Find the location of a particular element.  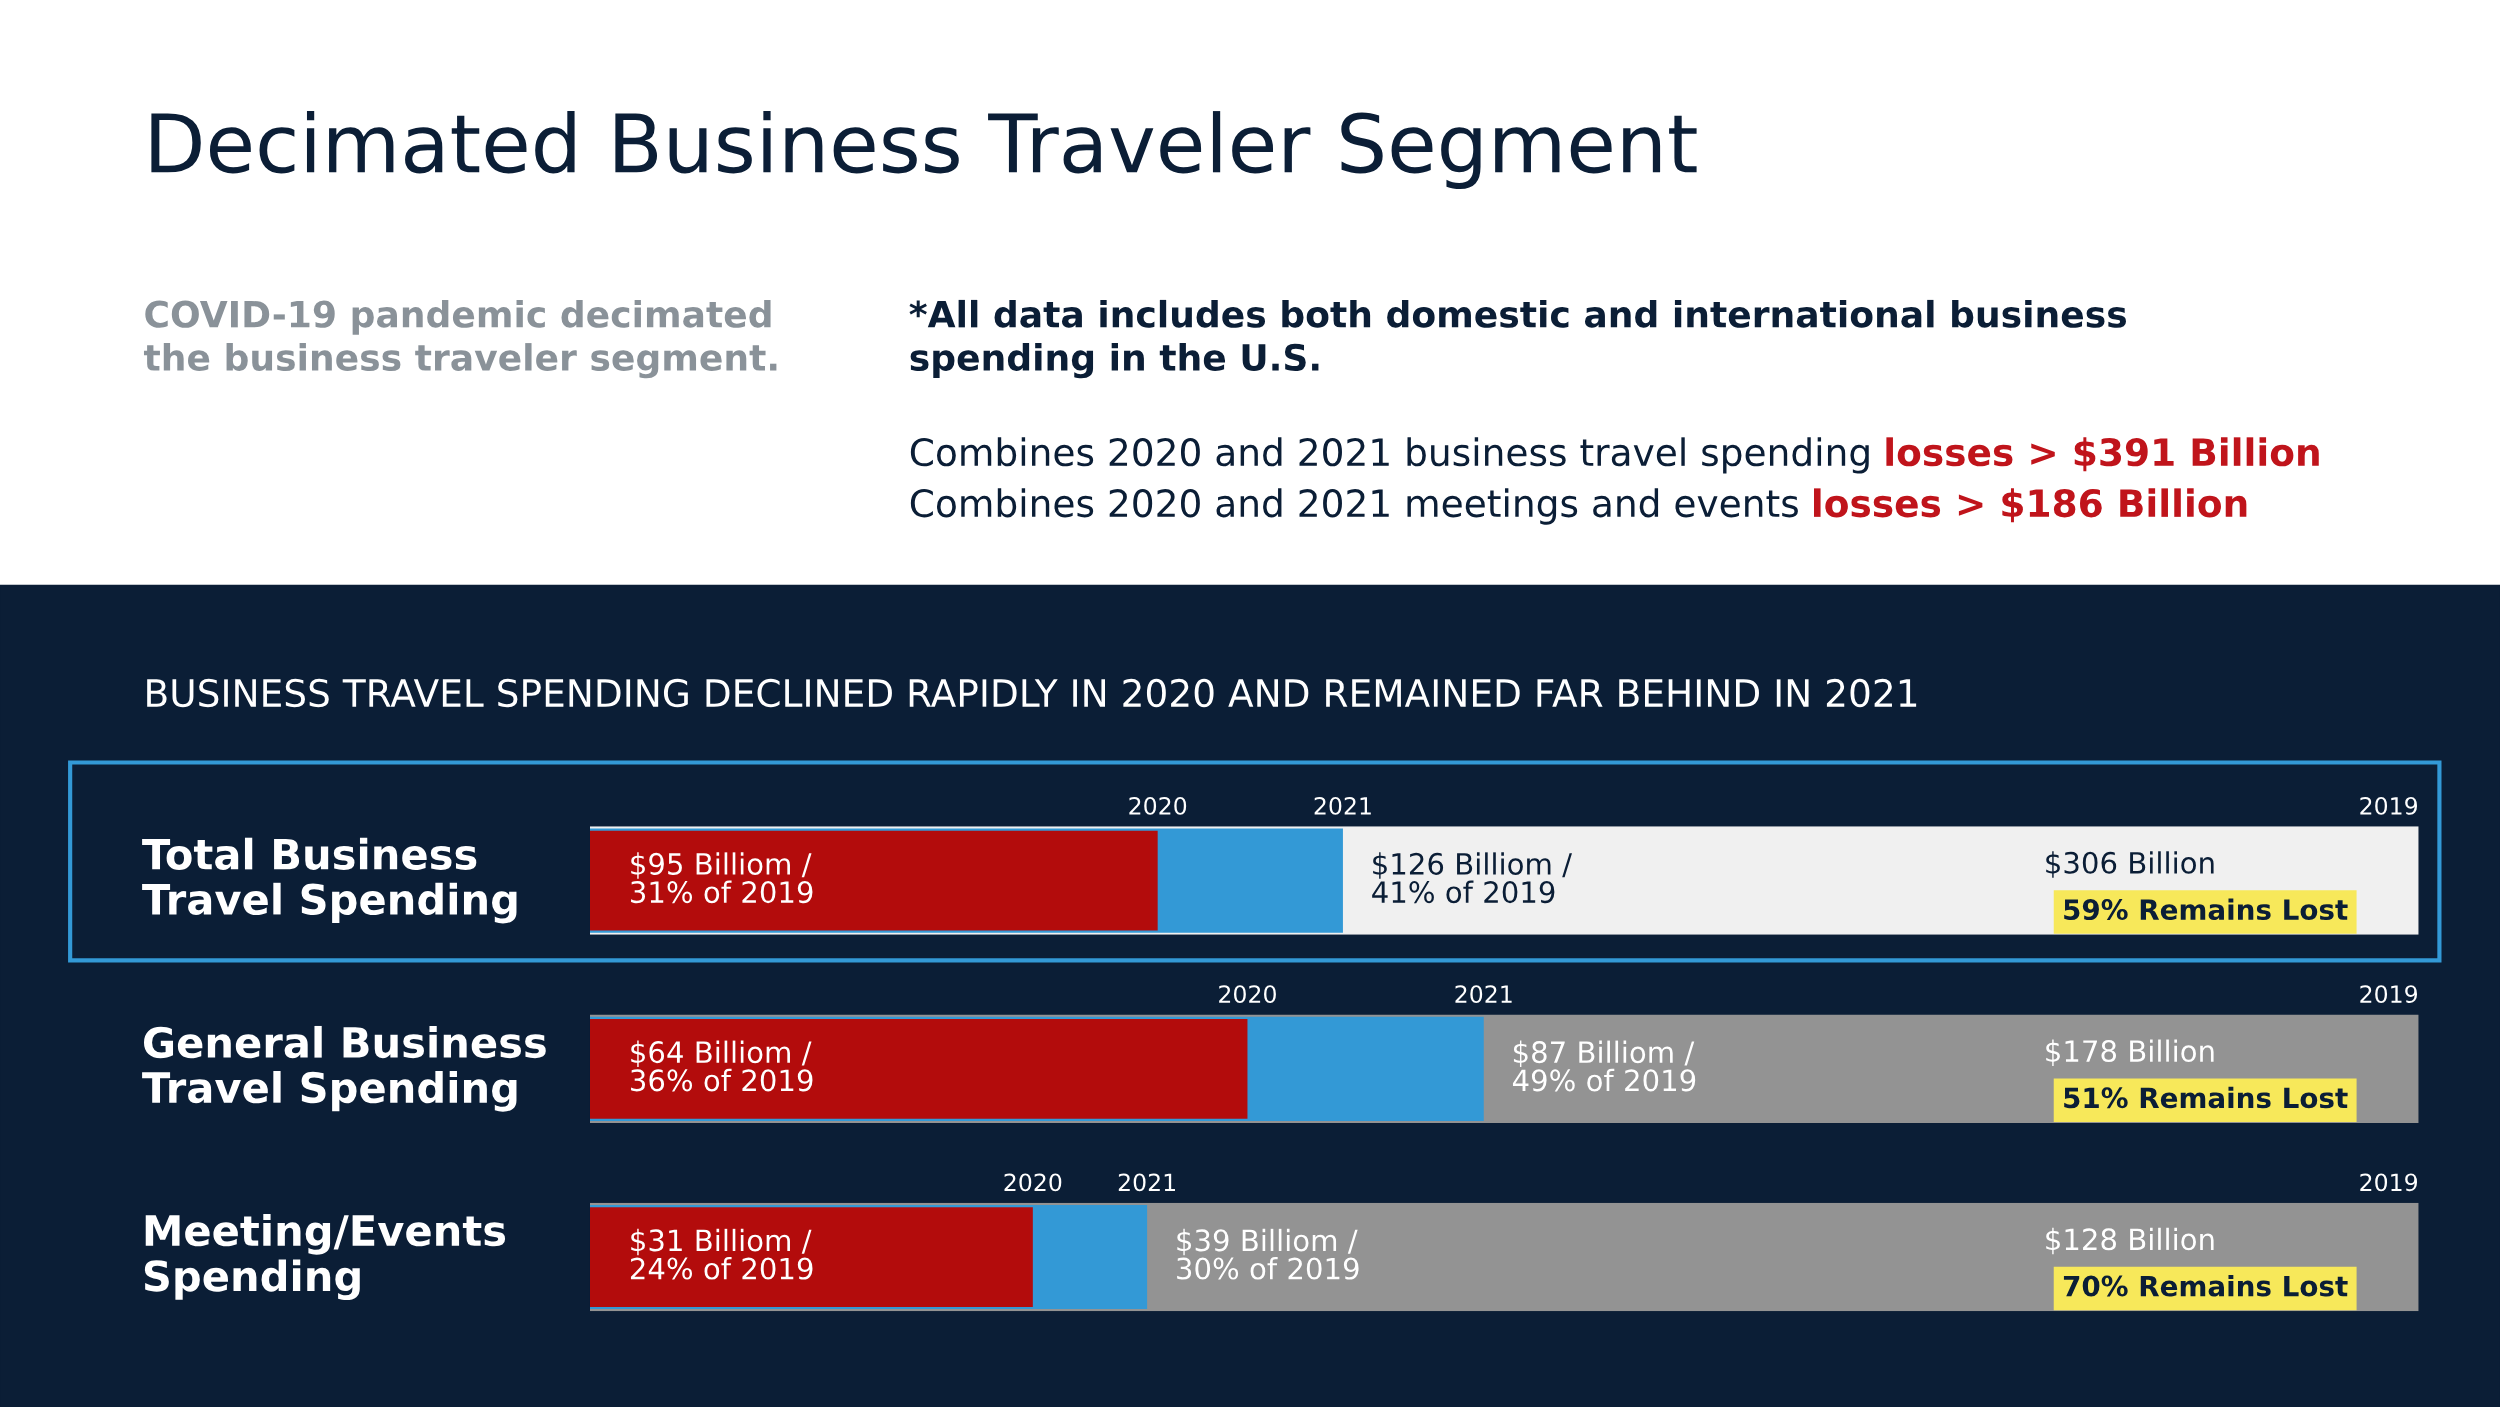

text: Decimated Business Traveler Segment is located at coordinates (924, 150).